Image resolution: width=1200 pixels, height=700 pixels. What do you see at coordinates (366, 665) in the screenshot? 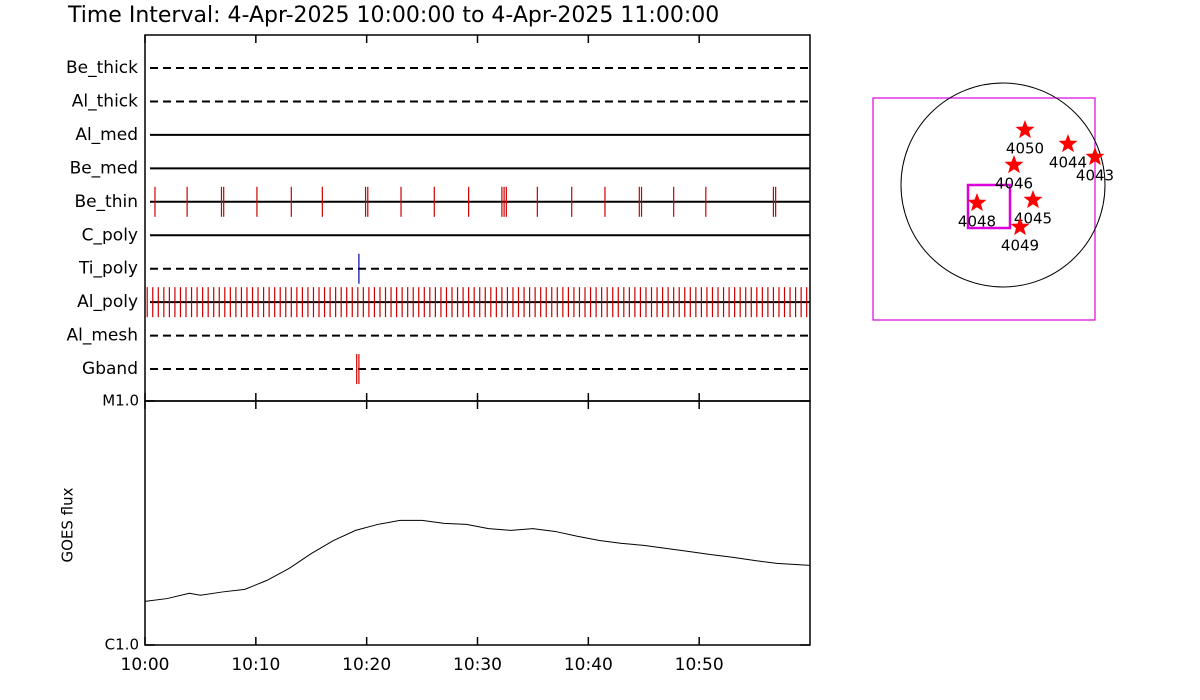
I see `x-tick-label: 10:20` at bounding box center [366, 665].